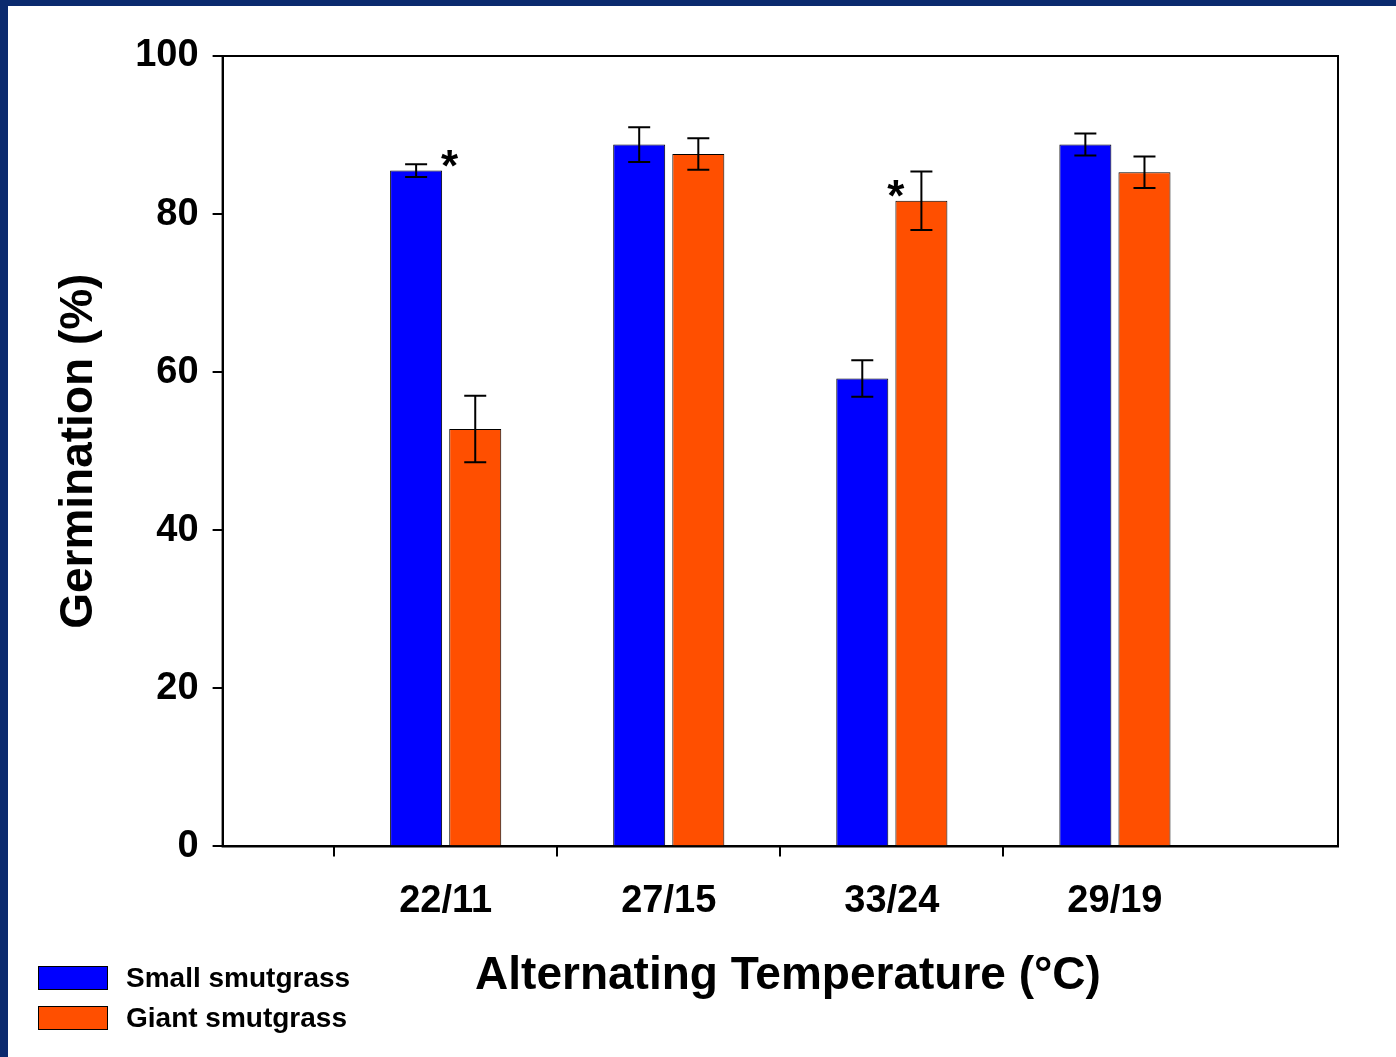  I want to click on y-tick-label: 60, so click(177, 369).